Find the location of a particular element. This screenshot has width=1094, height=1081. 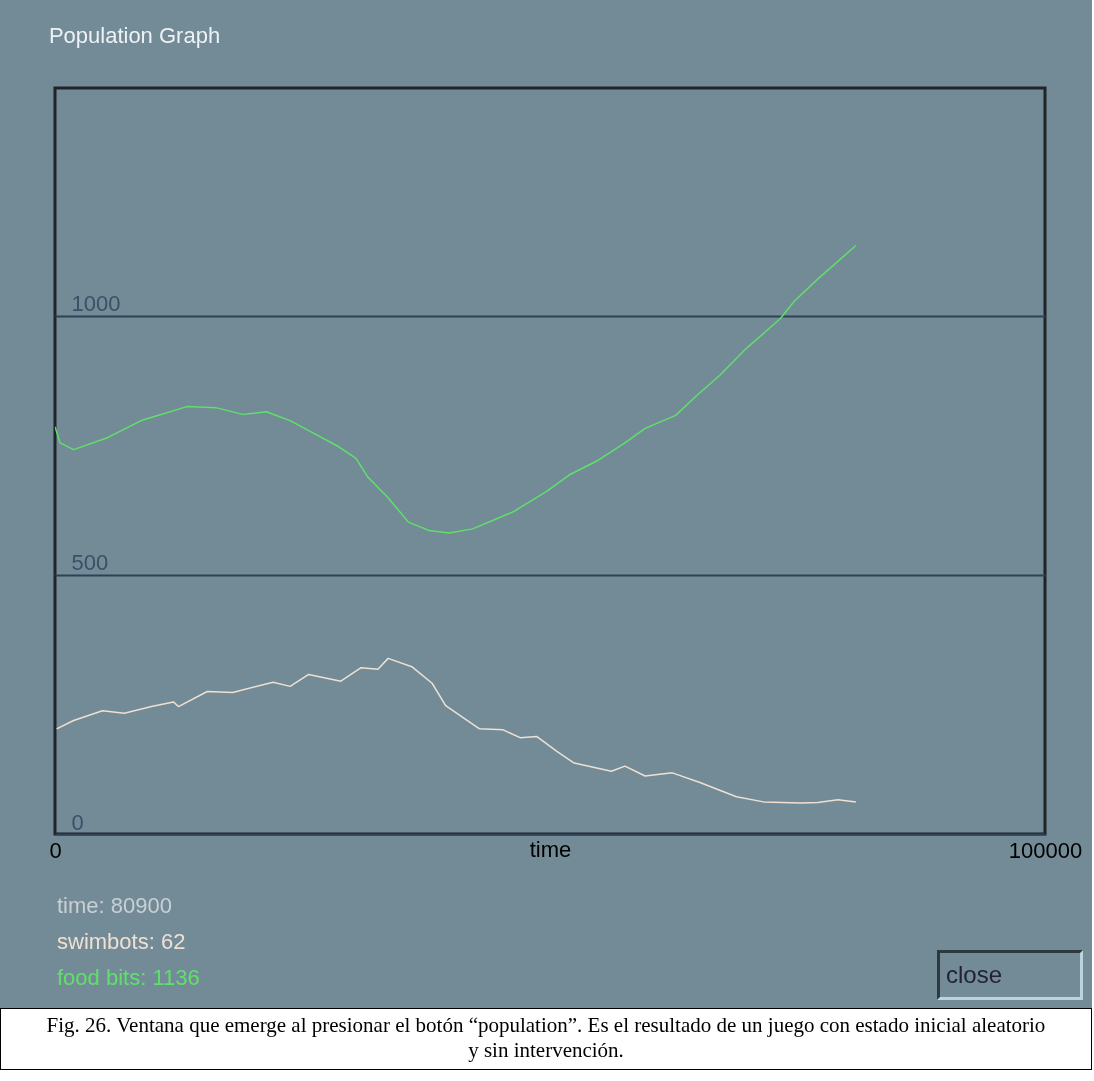

chart-title: Population Graph is located at coordinates (134, 35).